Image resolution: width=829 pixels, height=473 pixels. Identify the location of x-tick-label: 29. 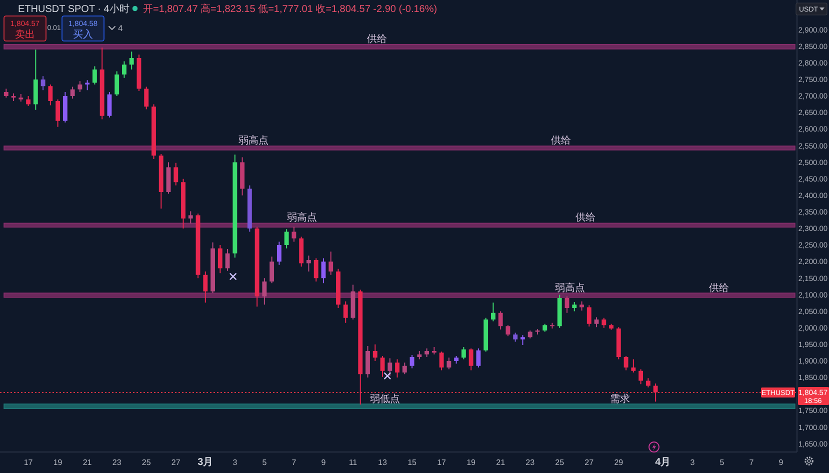
(619, 462).